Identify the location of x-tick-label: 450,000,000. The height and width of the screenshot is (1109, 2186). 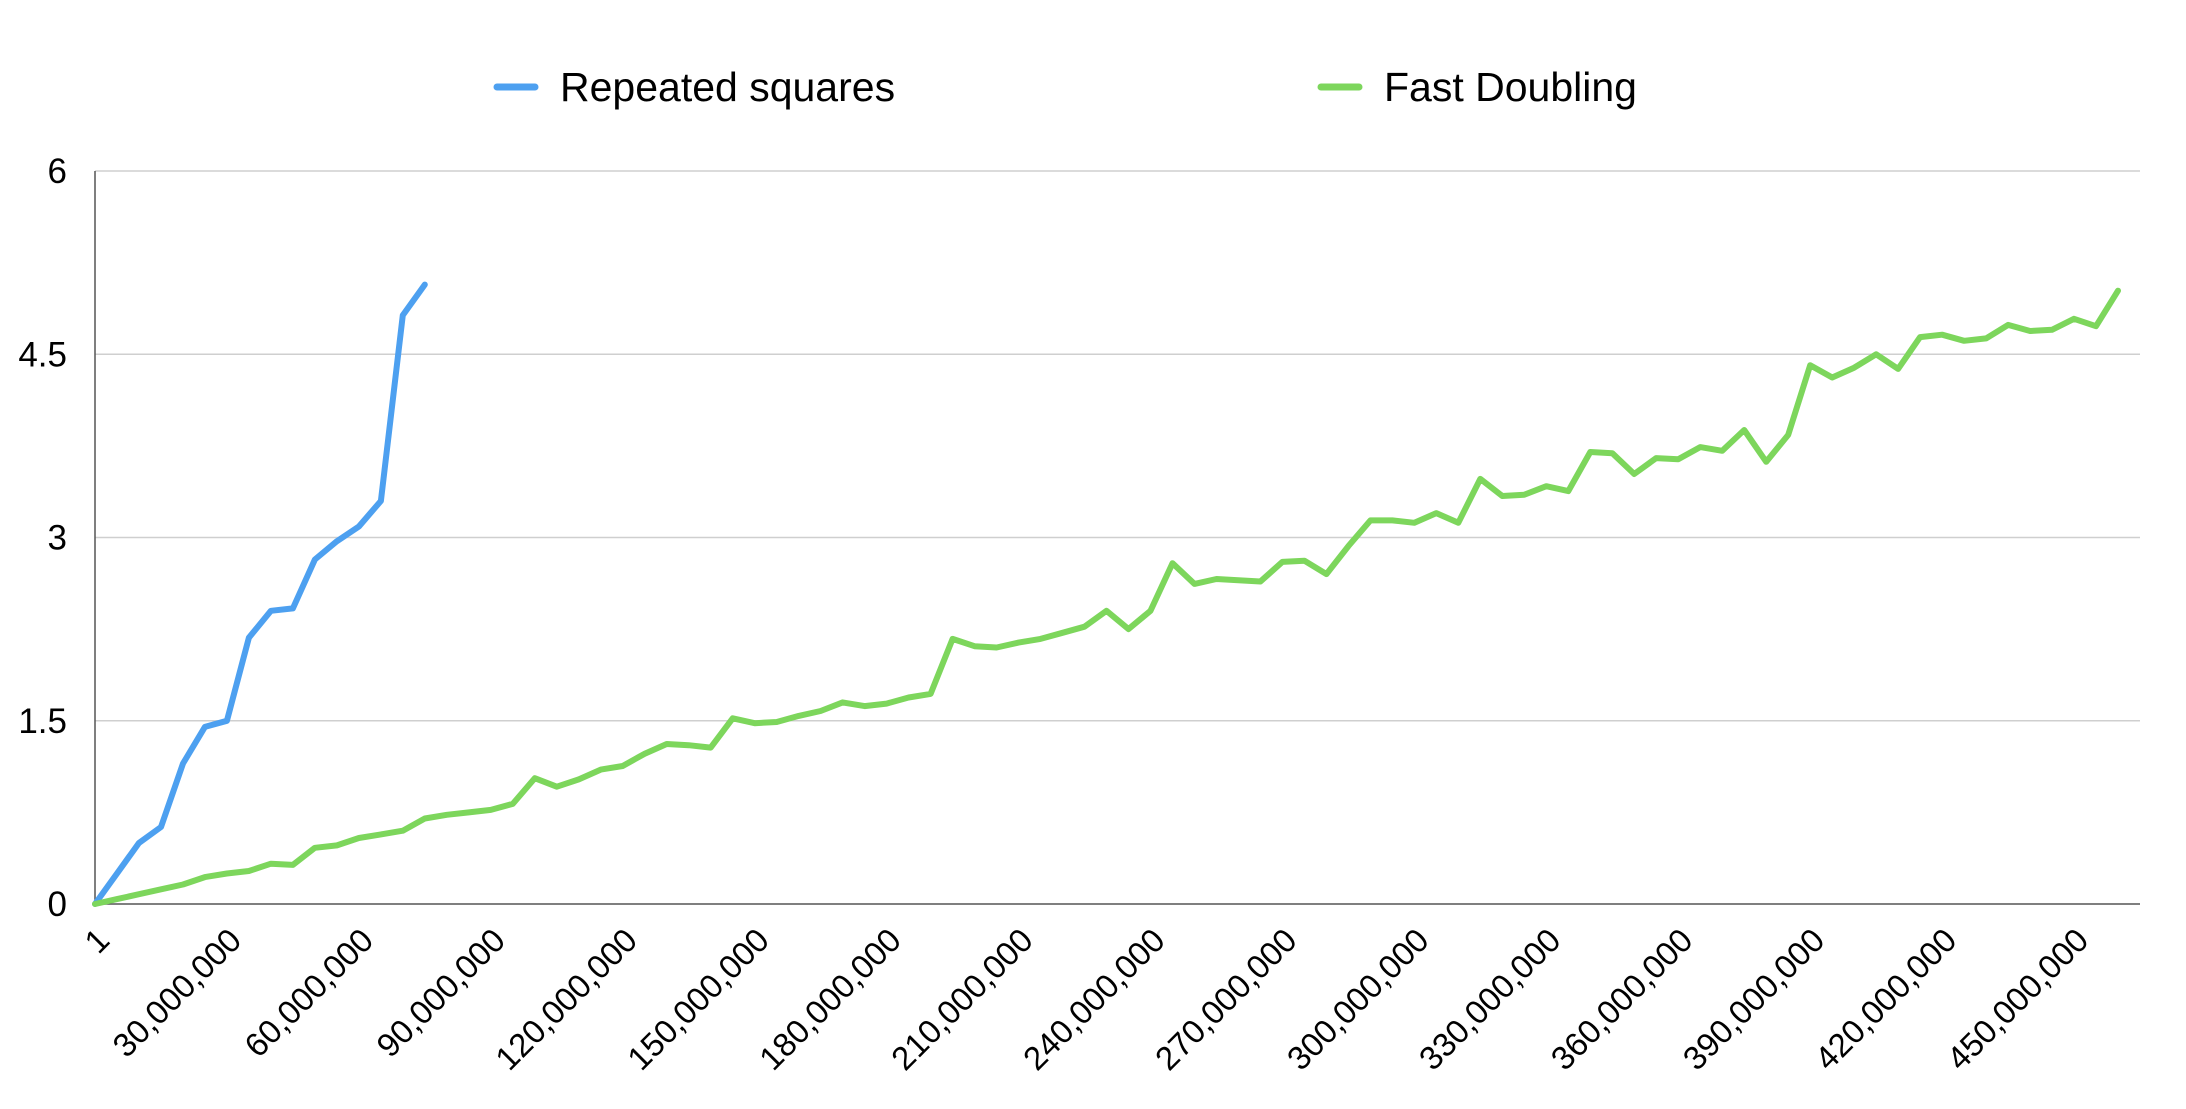
(2017, 999).